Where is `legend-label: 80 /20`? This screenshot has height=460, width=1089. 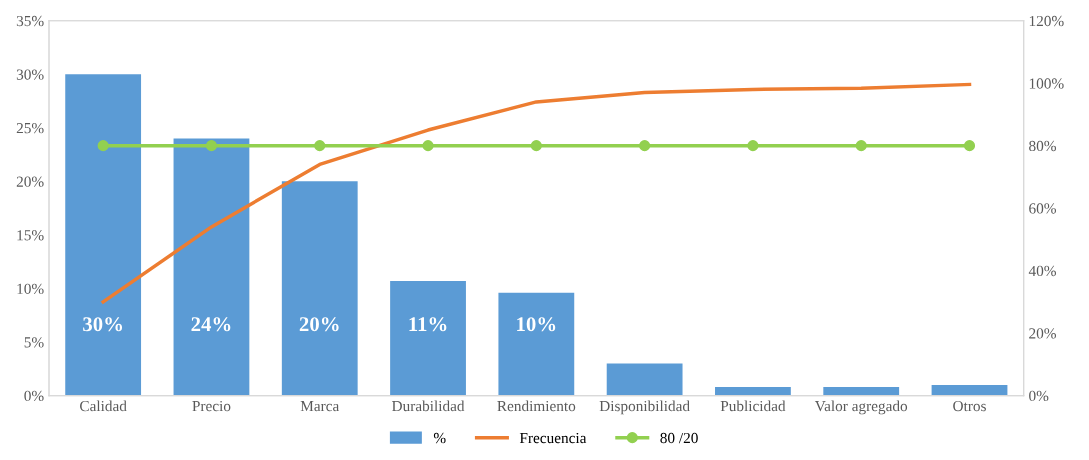 legend-label: 80 /20 is located at coordinates (679, 438).